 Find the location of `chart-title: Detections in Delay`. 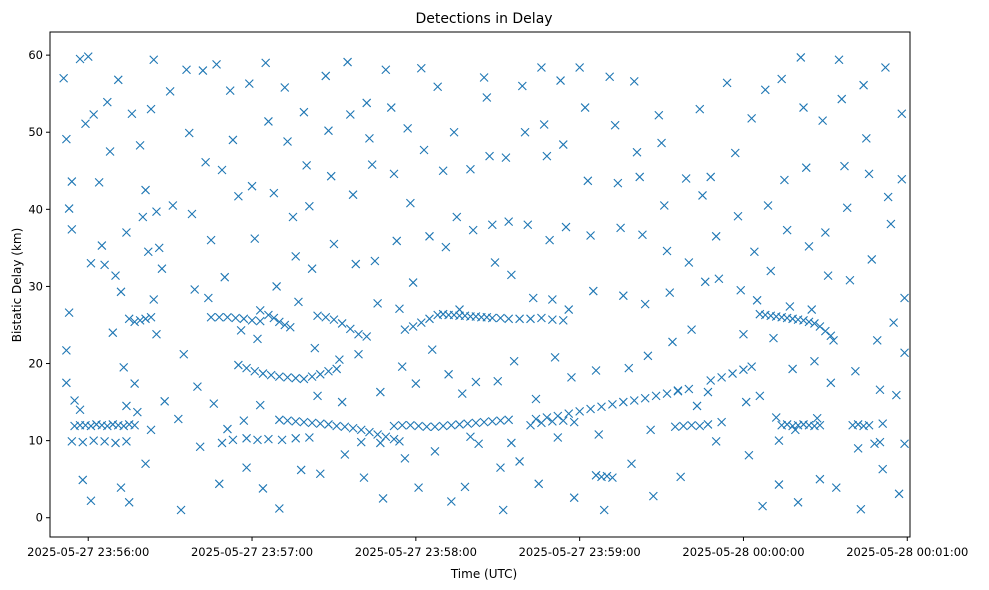

chart-title: Detections in Delay is located at coordinates (483, 19).